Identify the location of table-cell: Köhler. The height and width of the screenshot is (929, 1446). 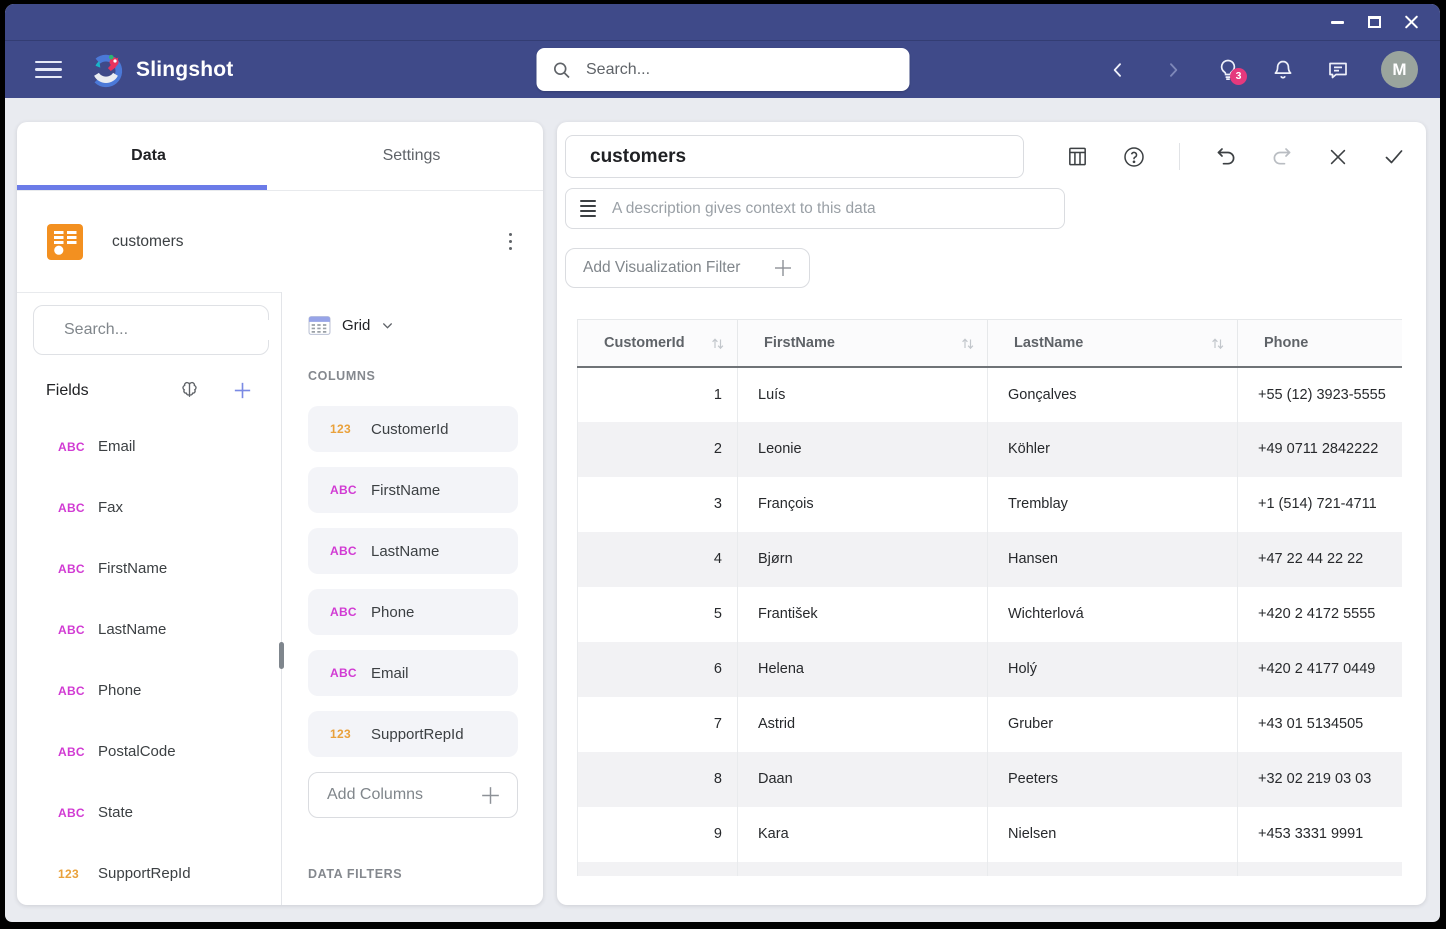
(1112, 449).